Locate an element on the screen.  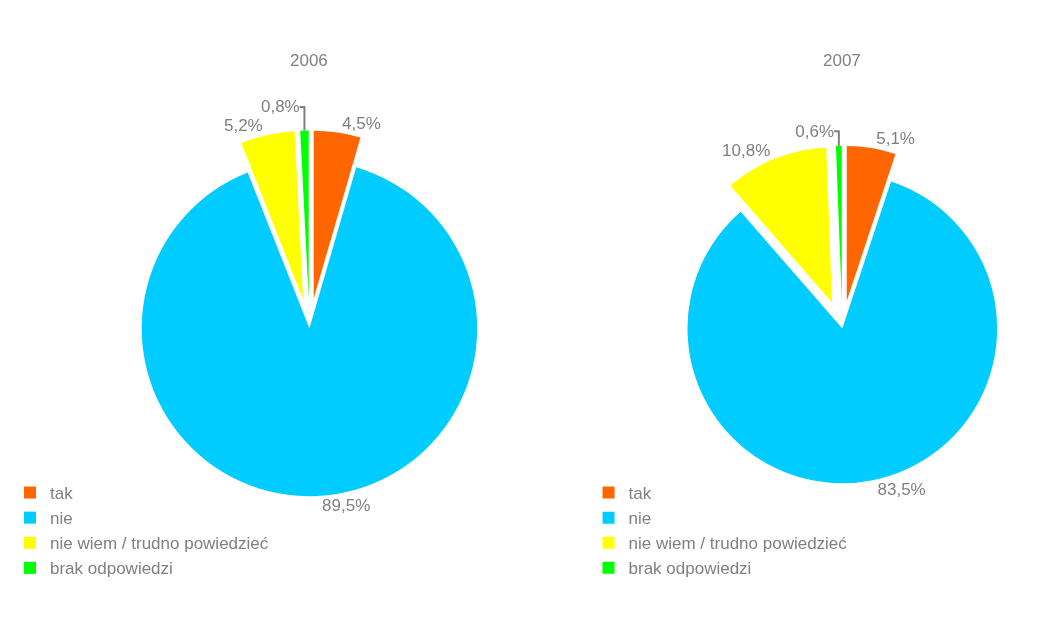
data-label: 0,8% is located at coordinates (280, 107).